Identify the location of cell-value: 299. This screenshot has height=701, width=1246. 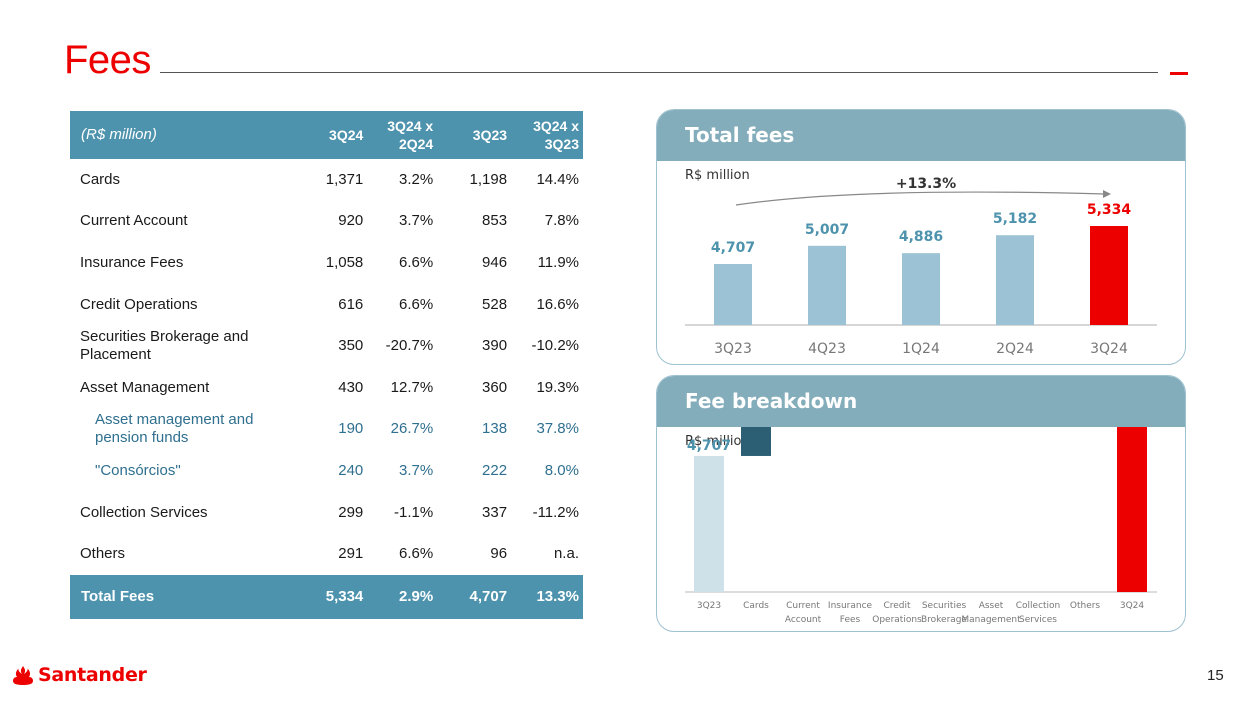
(351, 512).